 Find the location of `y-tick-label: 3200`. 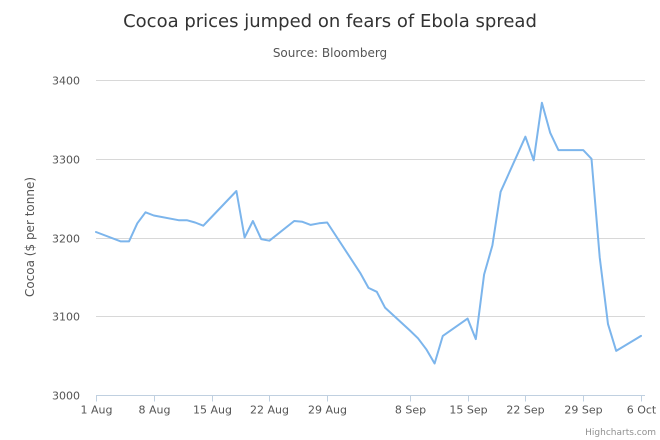

y-tick-label: 3200 is located at coordinates (66, 239).